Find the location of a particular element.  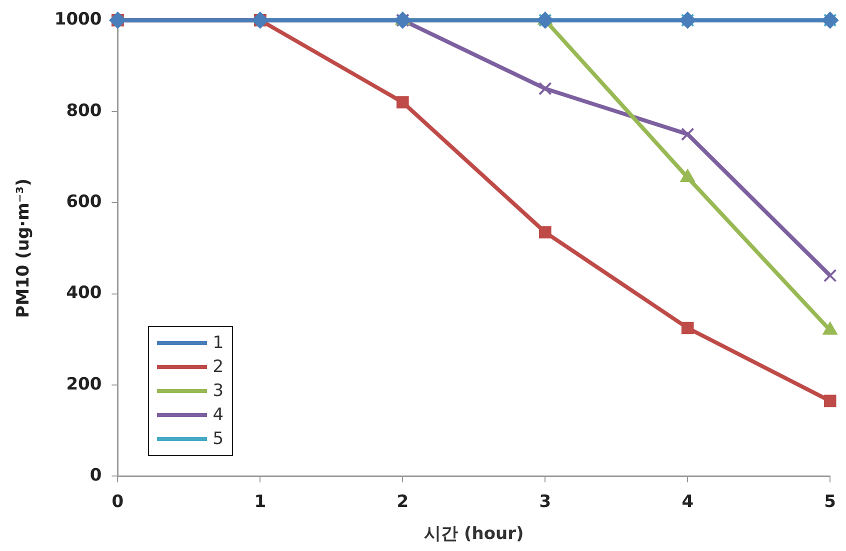

y-tick-label: 0 is located at coordinates (96, 476).